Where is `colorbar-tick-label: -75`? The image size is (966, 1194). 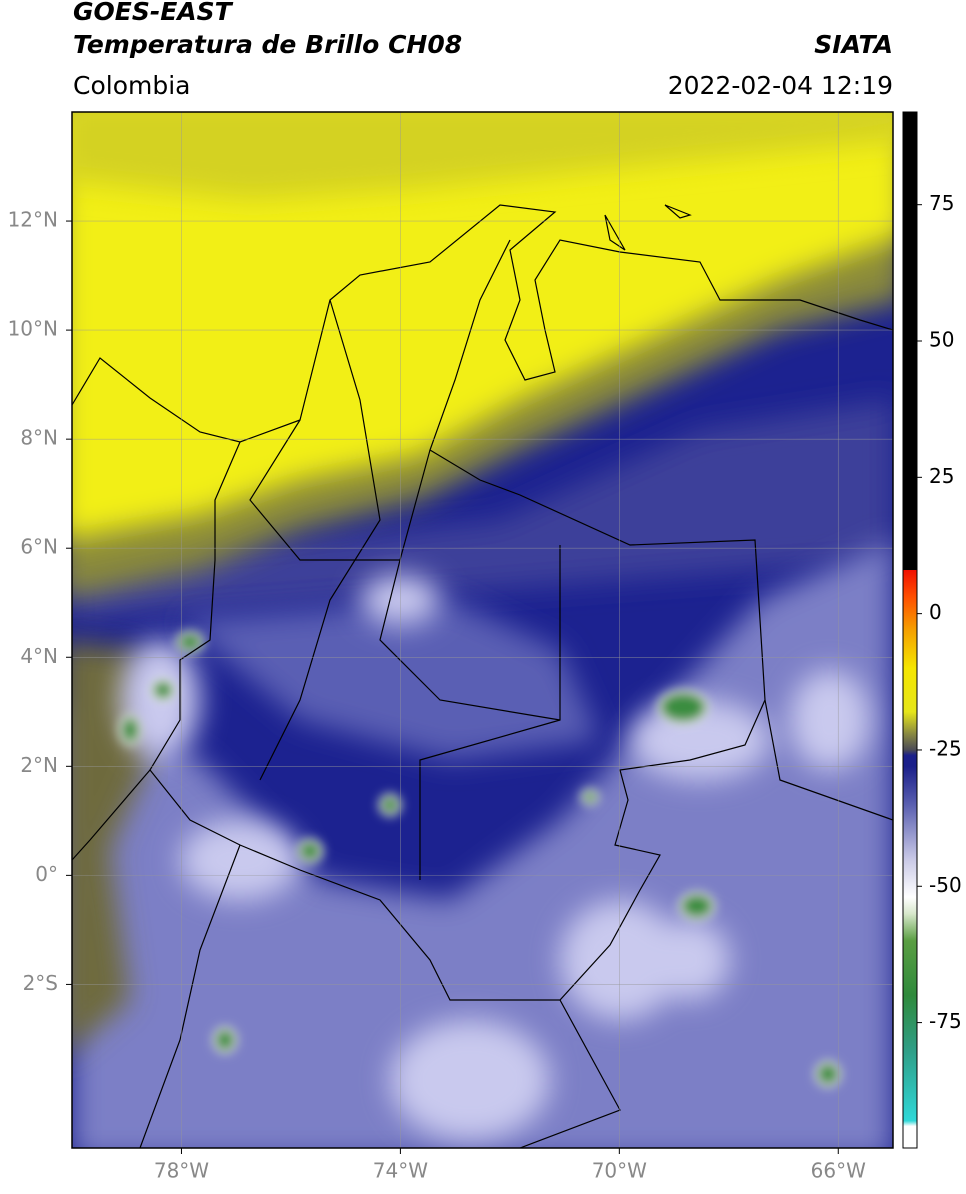 colorbar-tick-label: -75 is located at coordinates (945, 1021).